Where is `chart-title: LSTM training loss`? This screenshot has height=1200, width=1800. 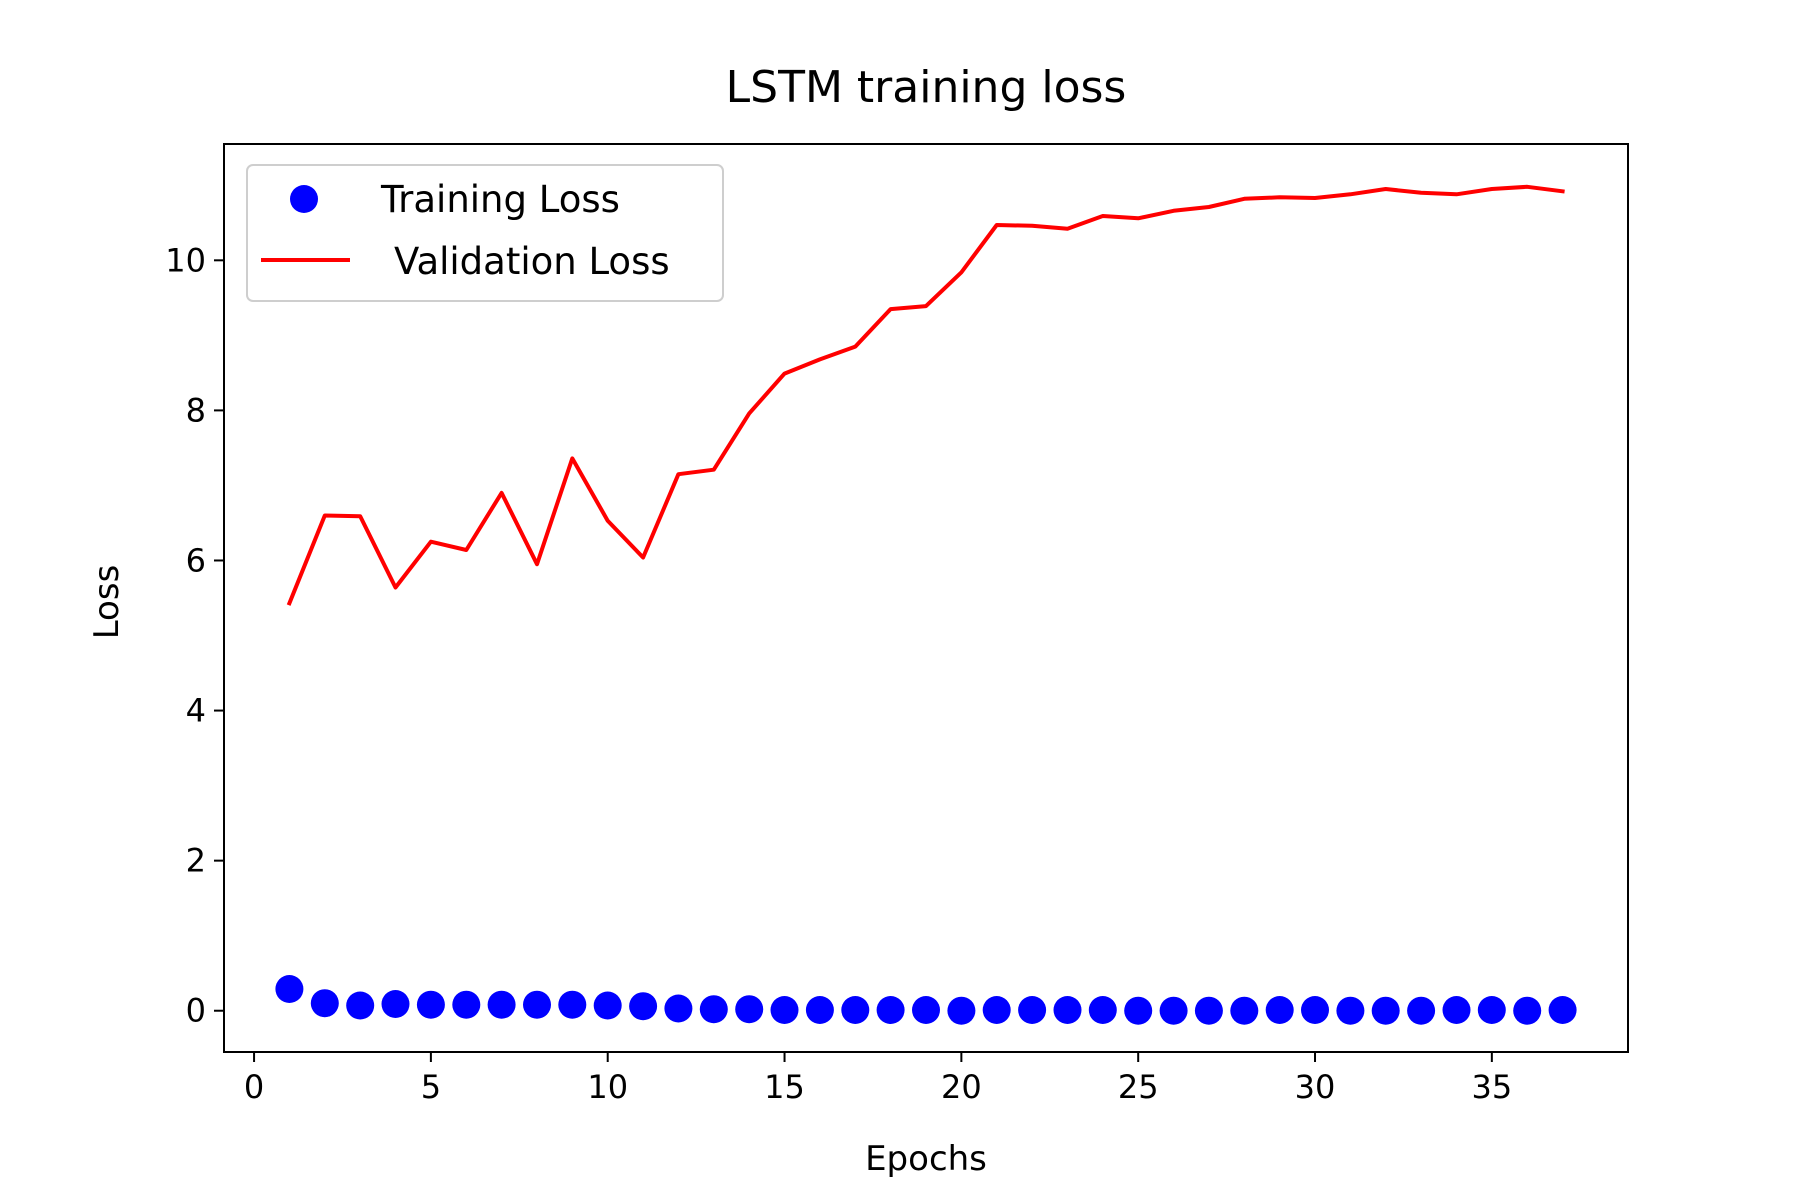 chart-title: LSTM training loss is located at coordinates (926, 87).